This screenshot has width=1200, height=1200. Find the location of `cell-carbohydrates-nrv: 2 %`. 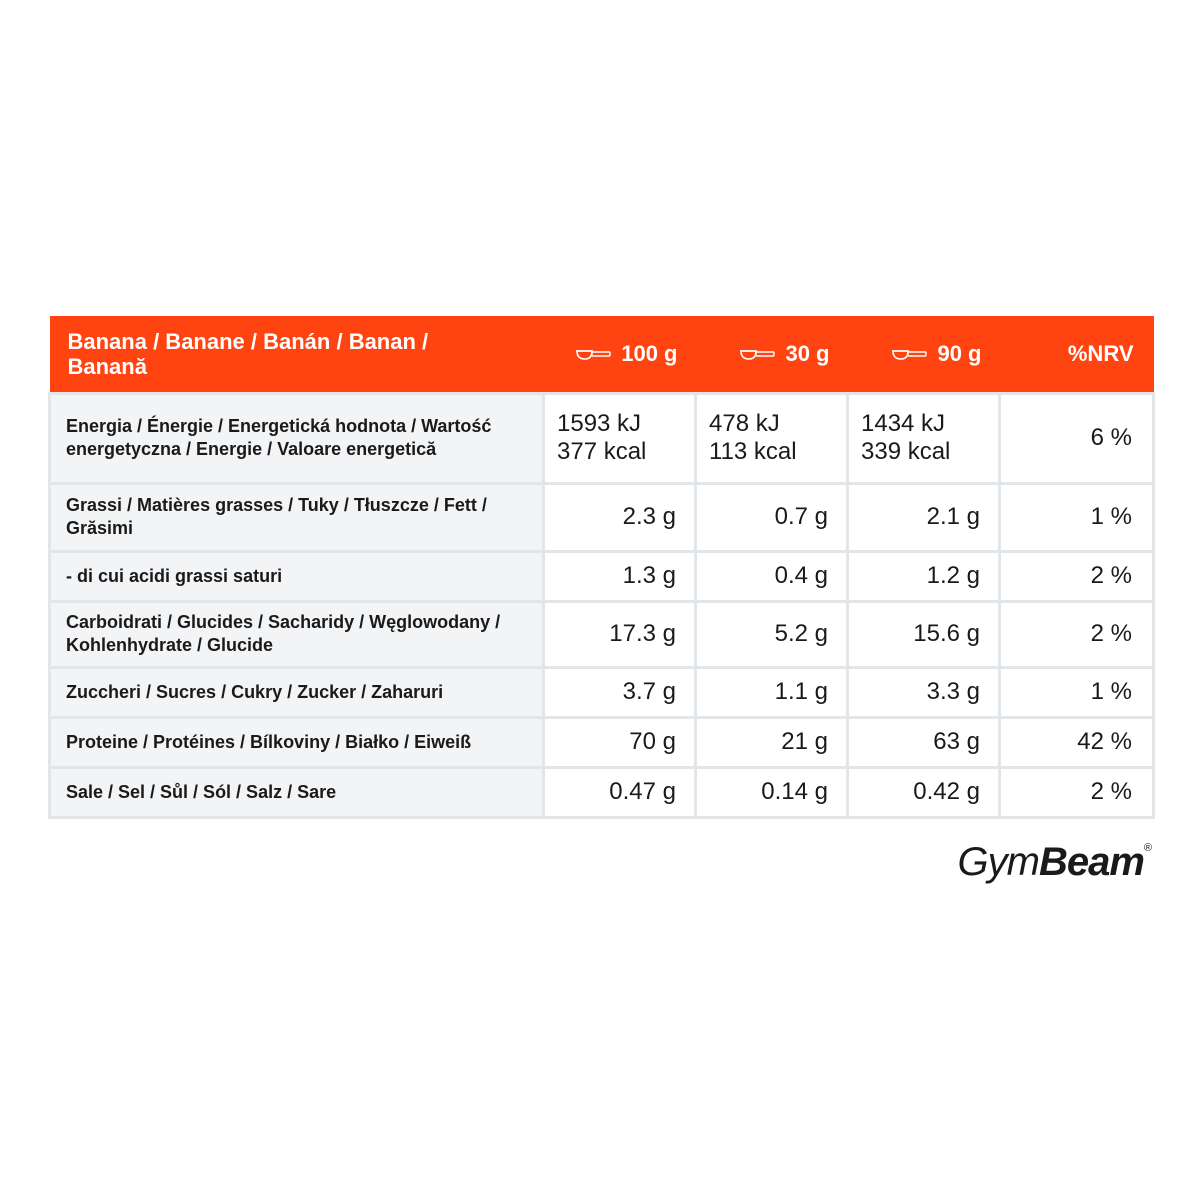

cell-carbohydrates-nrv: 2 % is located at coordinates (1076, 634).